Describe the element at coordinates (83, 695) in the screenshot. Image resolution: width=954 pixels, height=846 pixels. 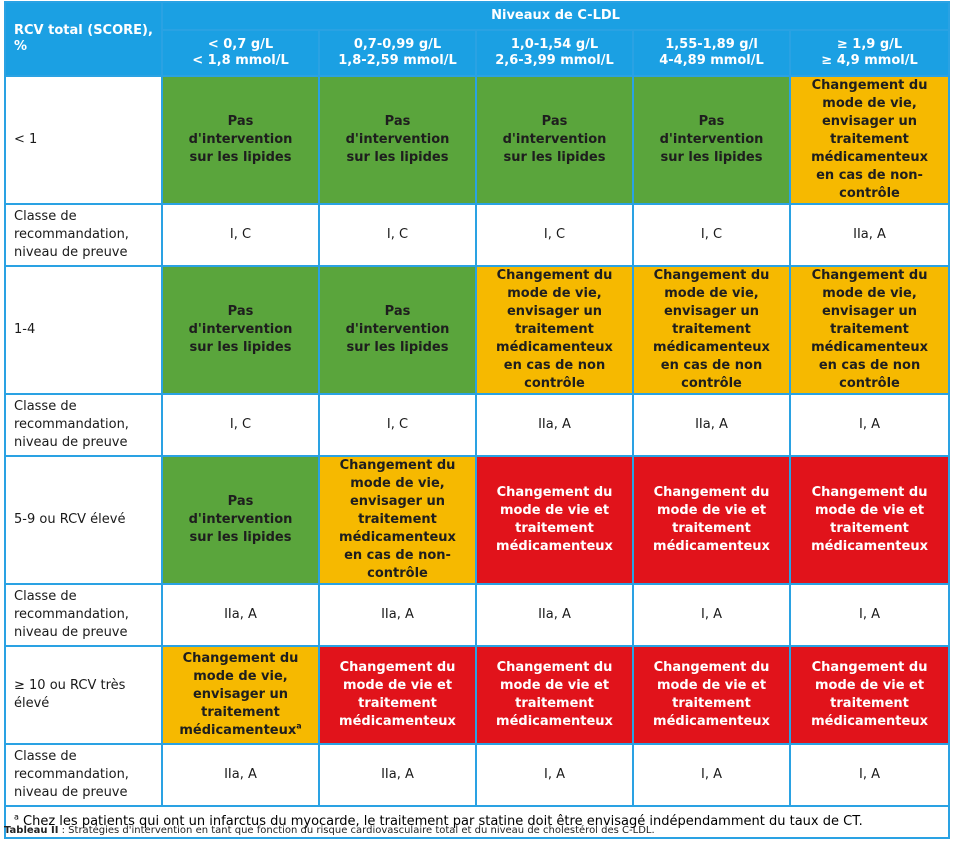
I see `row-label: ≥ 10 ou RCV très élevé` at that location.